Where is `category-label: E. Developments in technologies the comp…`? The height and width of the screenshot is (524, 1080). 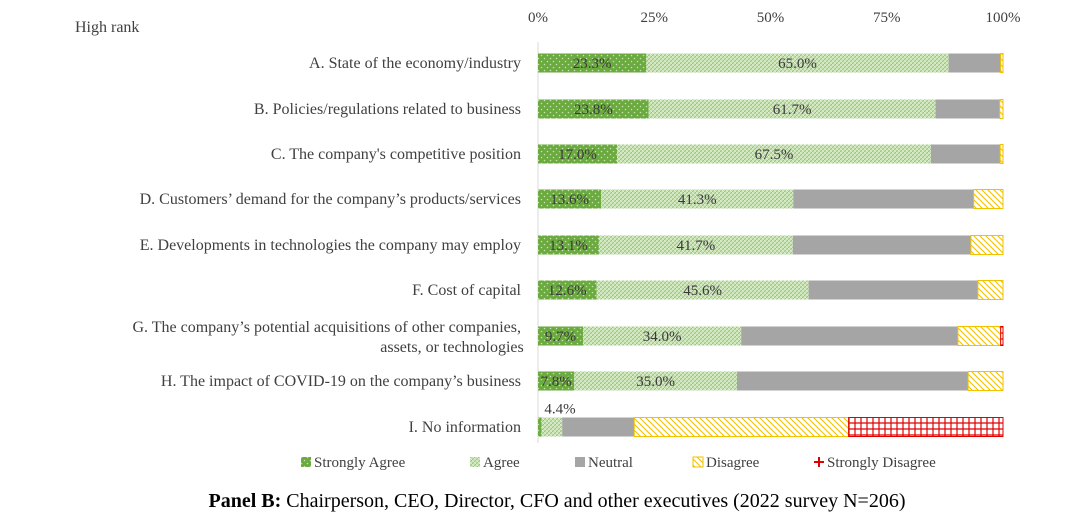
category-label: E. Developments in technologies the comp… is located at coordinates (330, 245).